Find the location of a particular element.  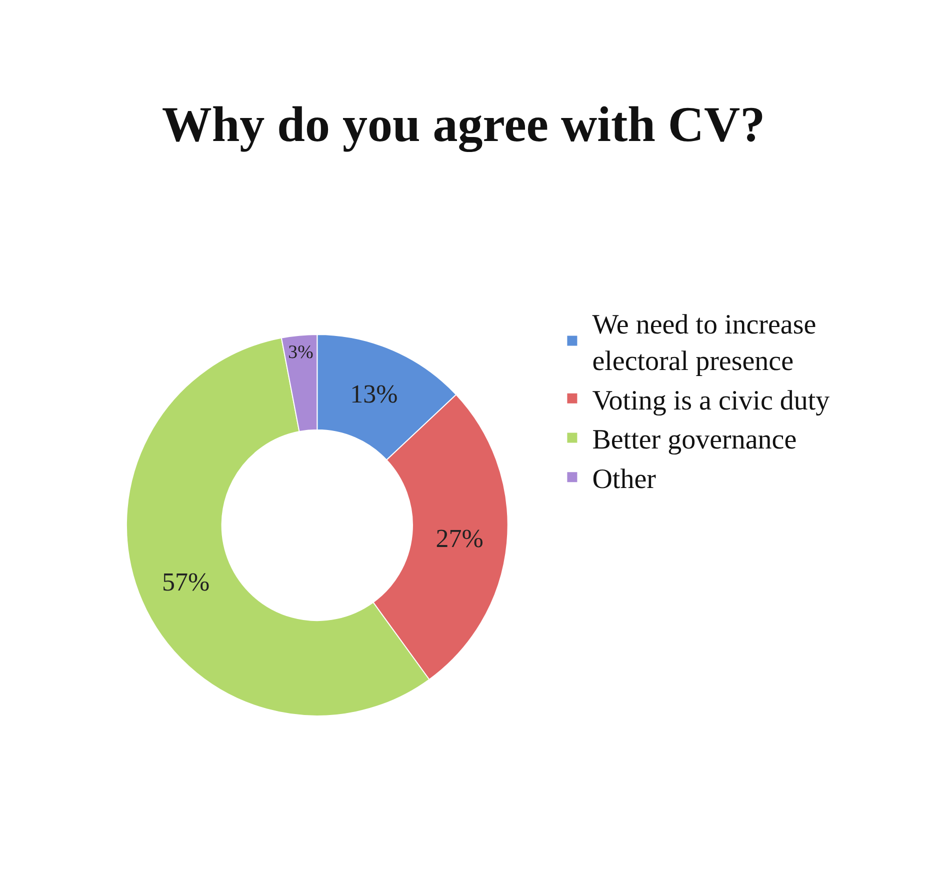

data-label: 13% is located at coordinates (374, 393).